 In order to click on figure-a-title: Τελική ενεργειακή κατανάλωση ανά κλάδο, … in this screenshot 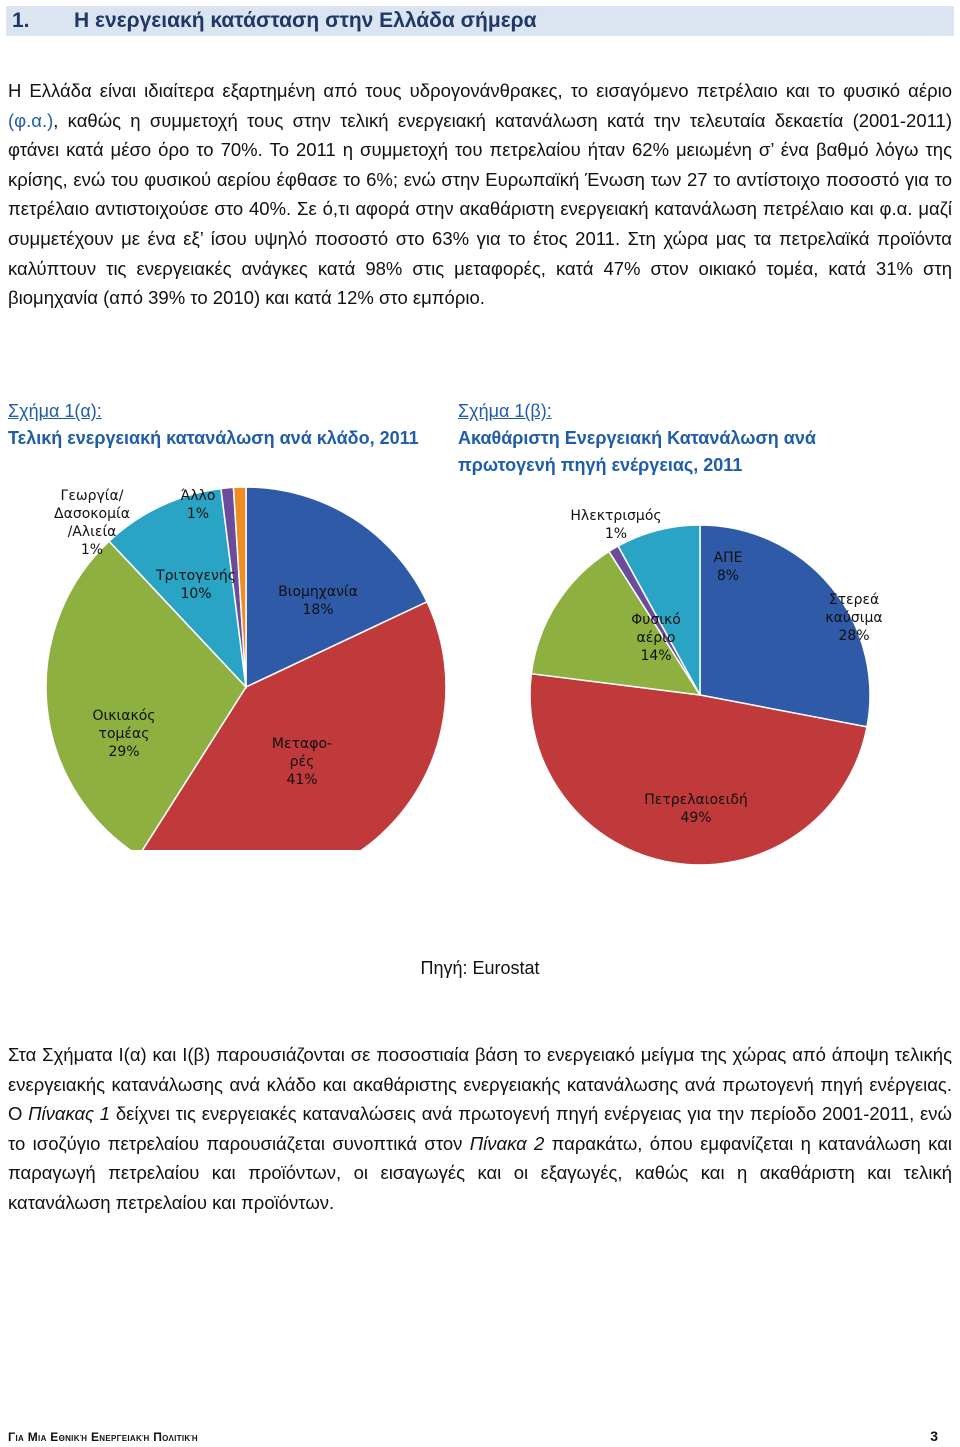, I will do `click(213, 438)`.